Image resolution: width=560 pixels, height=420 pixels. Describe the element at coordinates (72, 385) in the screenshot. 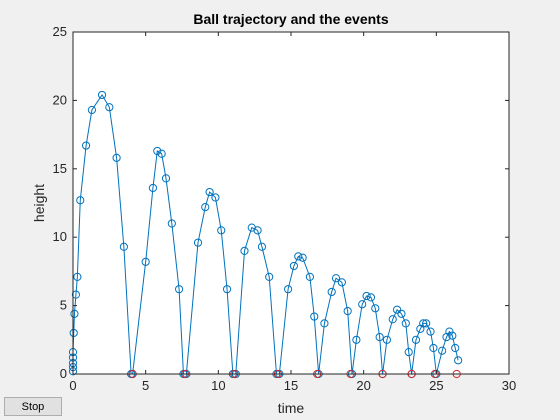

I see `x-tick-label: 0` at that location.